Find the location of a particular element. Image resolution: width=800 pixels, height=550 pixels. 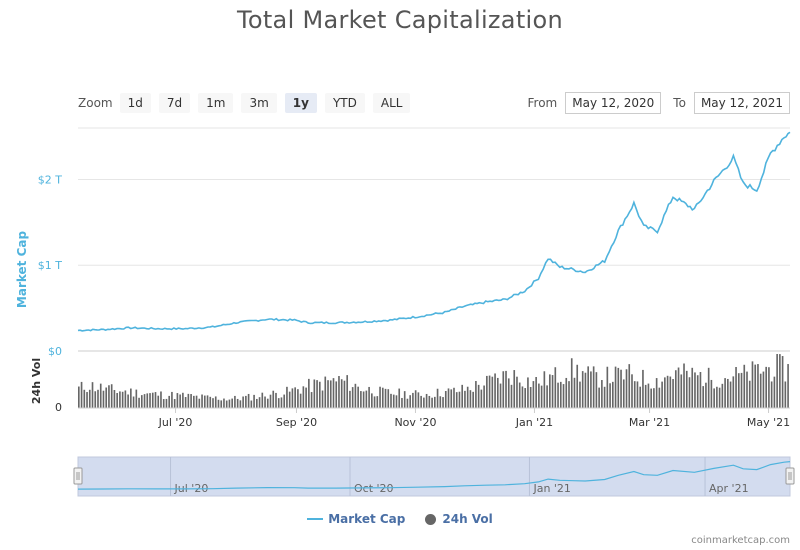

x-tick-label: Jan '21 is located at coordinates (534, 422).